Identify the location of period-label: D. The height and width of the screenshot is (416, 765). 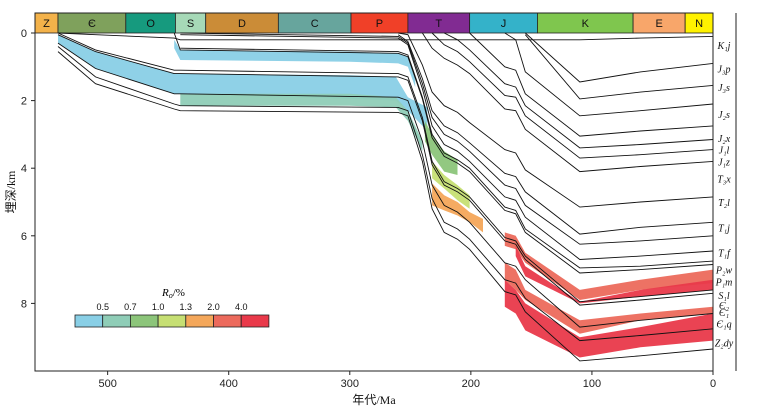
(242, 24).